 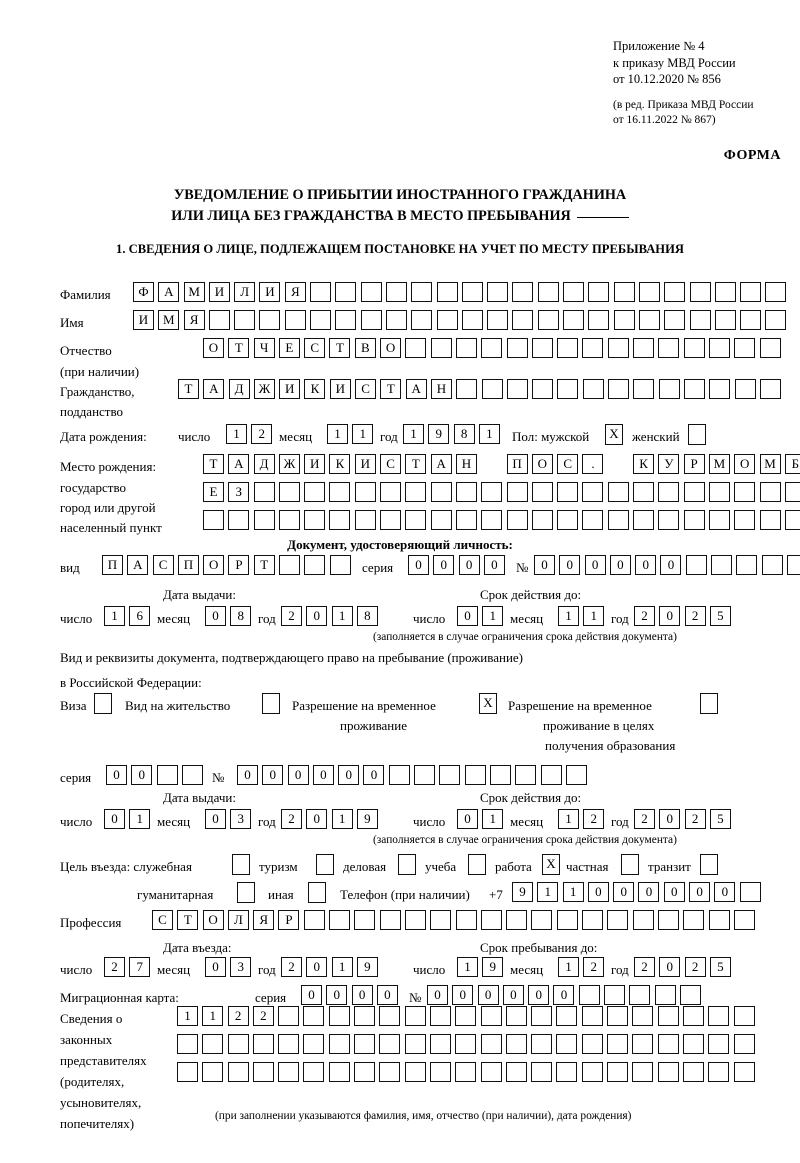 I want to click on form-cell: Ж, so click(x=289, y=464).